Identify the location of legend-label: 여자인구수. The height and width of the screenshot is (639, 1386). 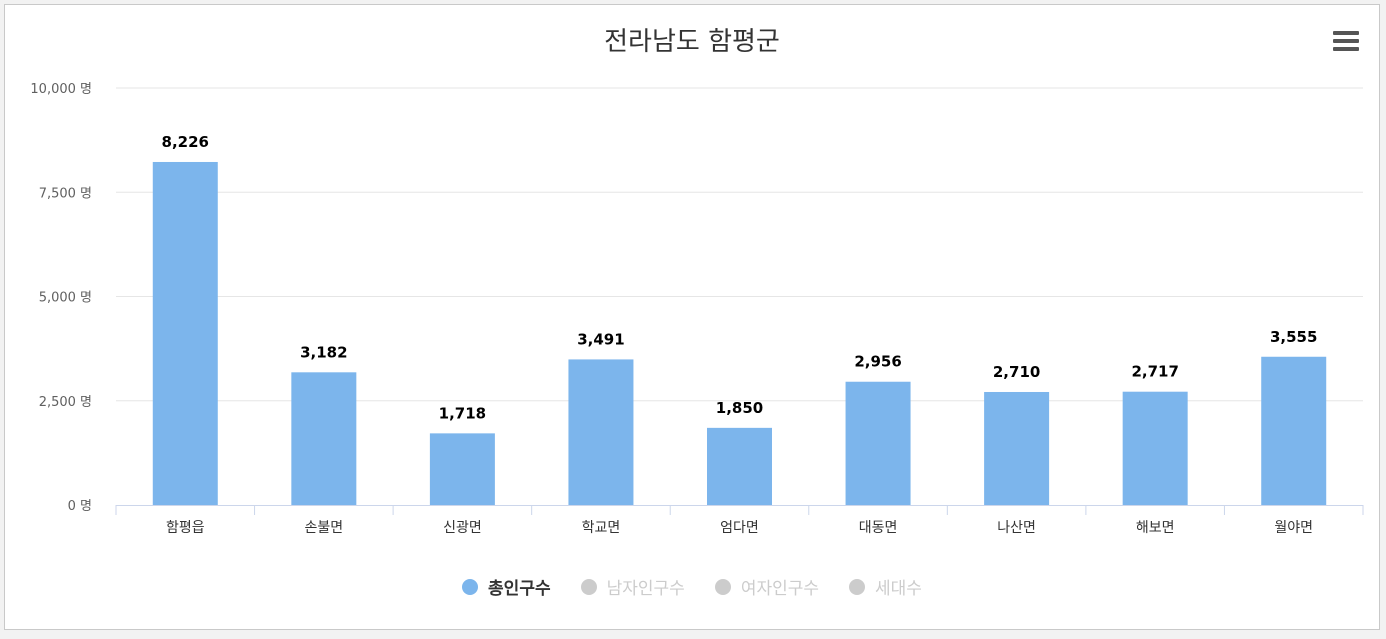
(780, 589).